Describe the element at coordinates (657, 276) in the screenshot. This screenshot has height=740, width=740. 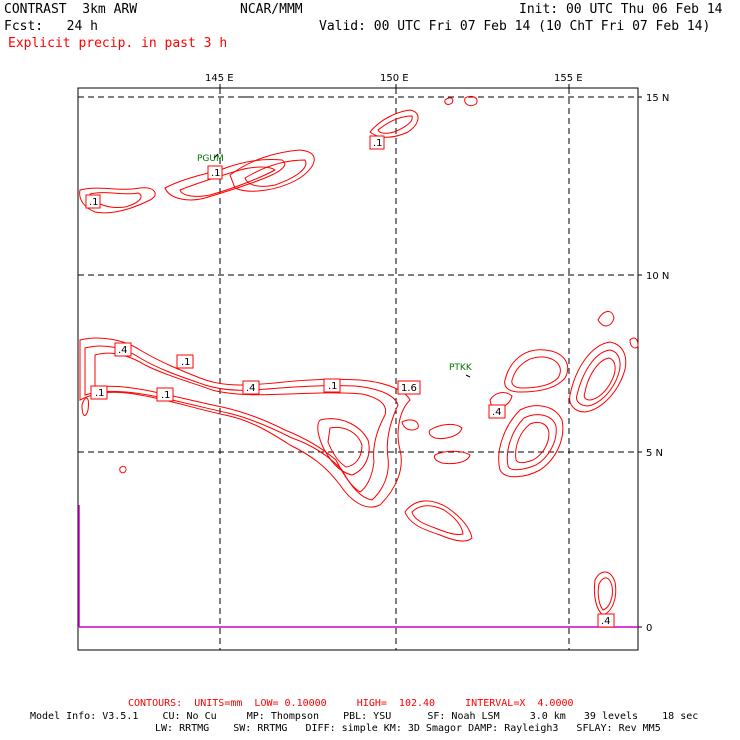
I see `lat-label-10n: 10 N` at that location.